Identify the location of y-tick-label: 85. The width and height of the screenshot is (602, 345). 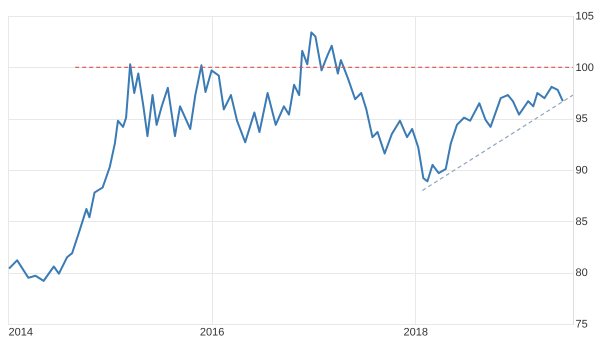
(582, 222).